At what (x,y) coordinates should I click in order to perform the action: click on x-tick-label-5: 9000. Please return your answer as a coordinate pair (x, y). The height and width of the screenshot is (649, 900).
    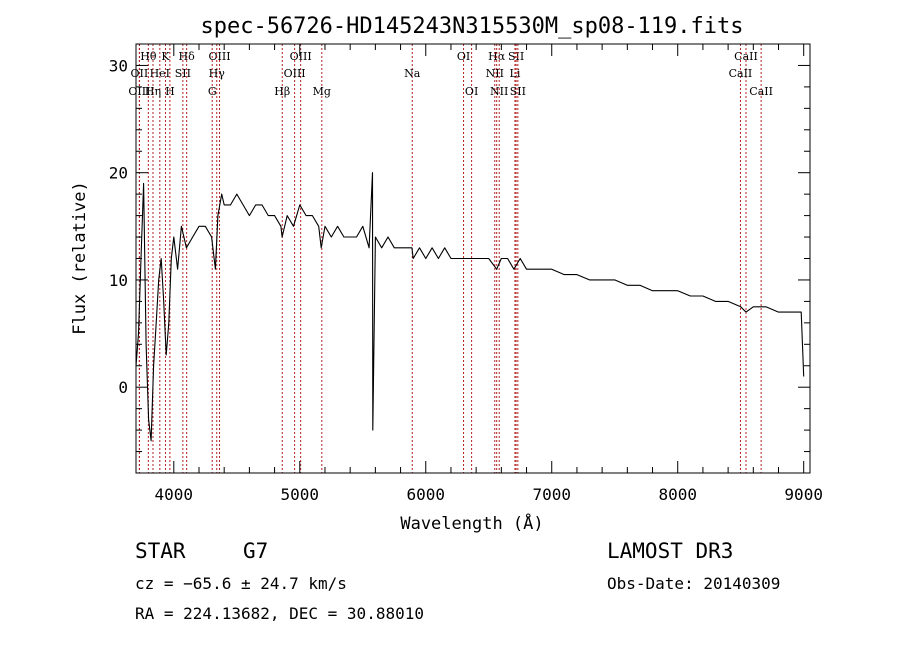
    Looking at the image, I should click on (803, 494).